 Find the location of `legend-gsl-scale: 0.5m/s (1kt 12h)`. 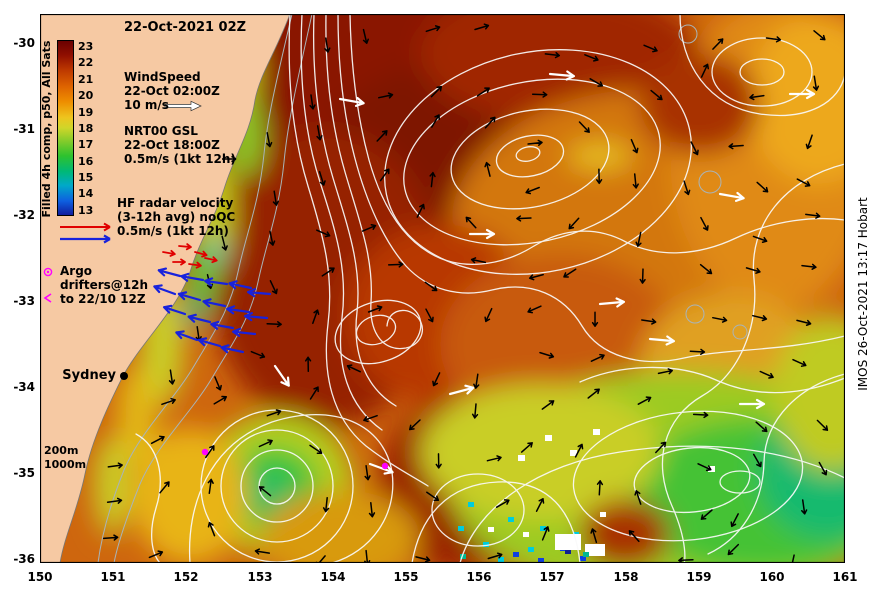

legend-gsl-scale: 0.5m/s (1kt 12h) is located at coordinates (180, 159).